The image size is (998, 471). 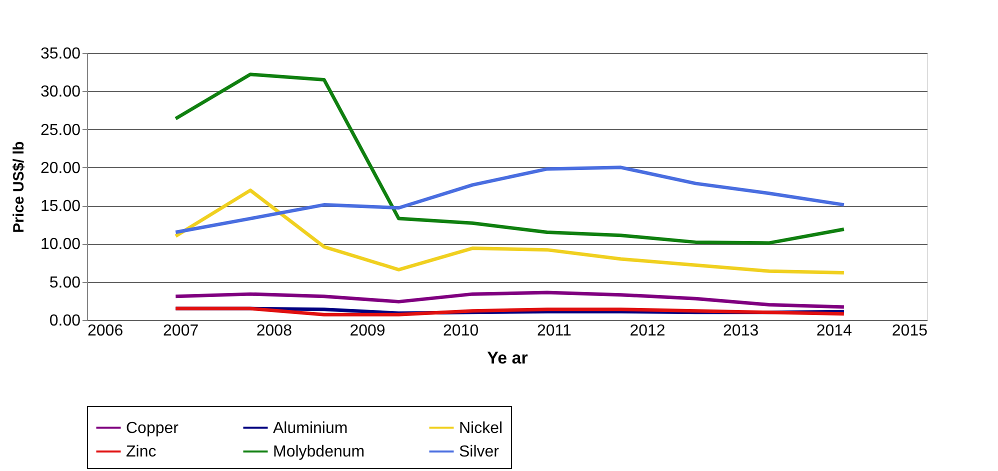 I want to click on y-tick-label: 25.00, so click(x=60, y=130).